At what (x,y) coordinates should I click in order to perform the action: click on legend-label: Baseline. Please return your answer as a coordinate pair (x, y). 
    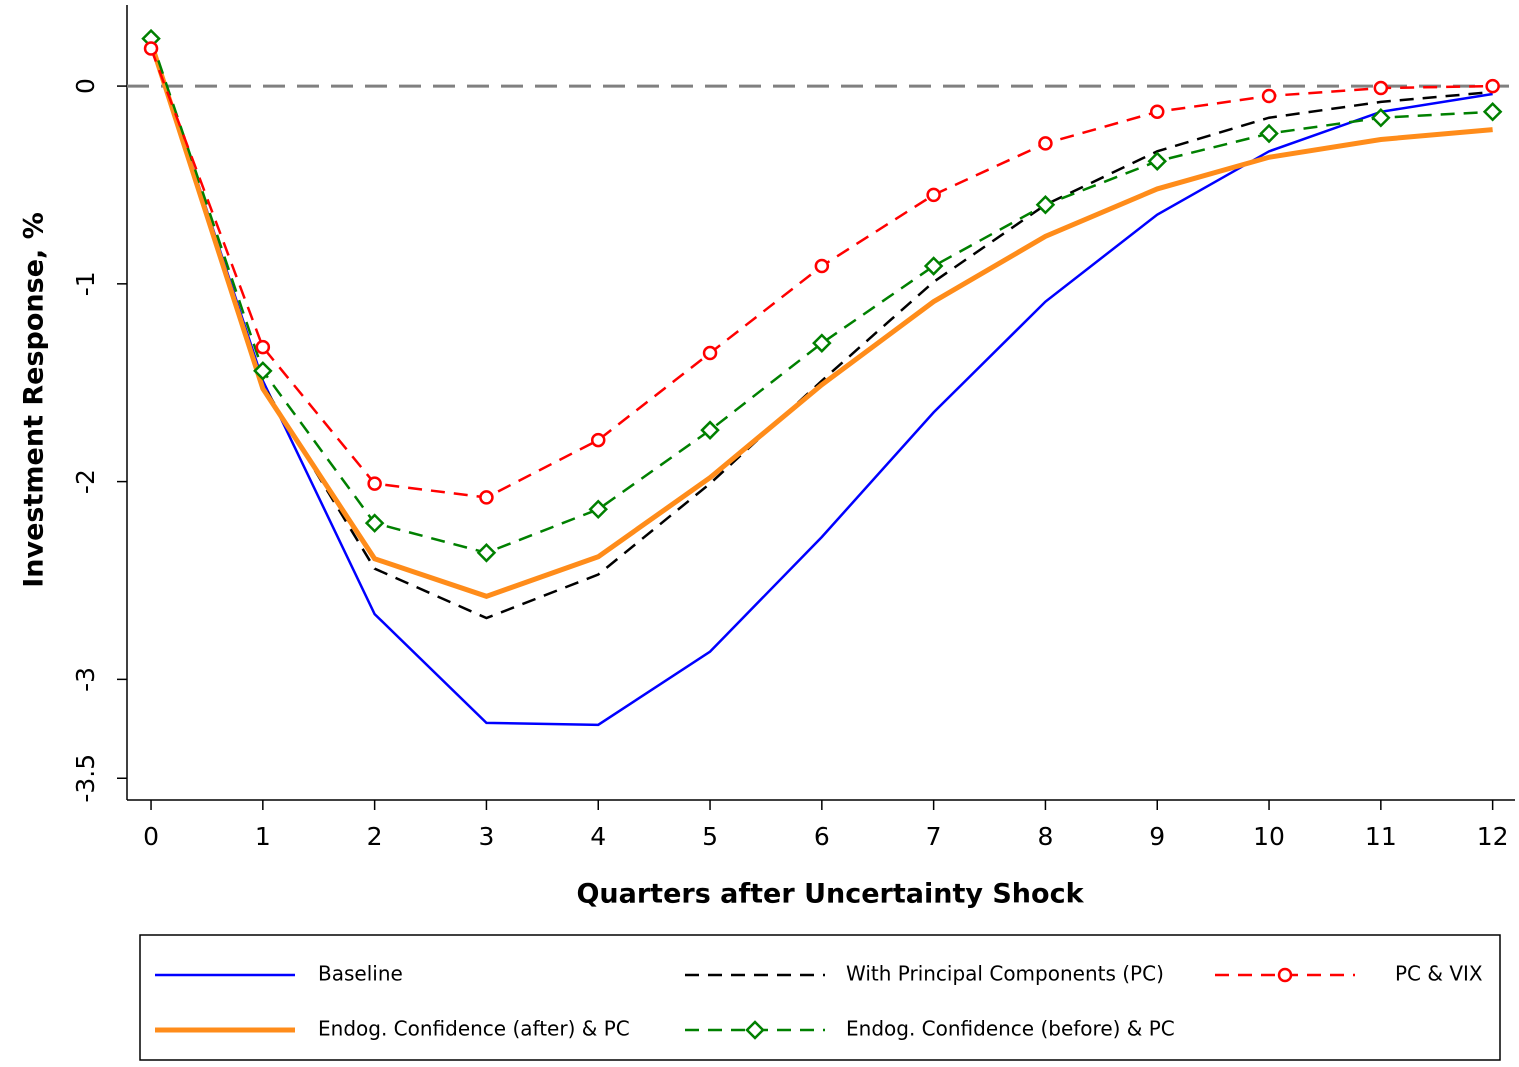
    Looking at the image, I should click on (360, 974).